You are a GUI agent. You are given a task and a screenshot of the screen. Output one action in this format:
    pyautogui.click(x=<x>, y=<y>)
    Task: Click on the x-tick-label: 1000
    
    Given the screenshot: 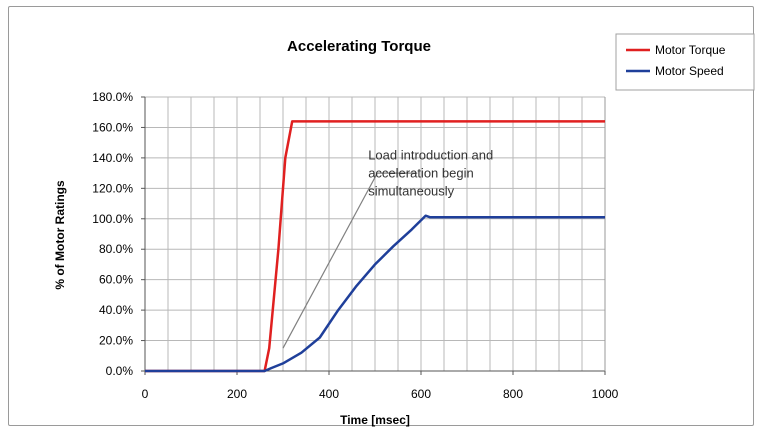 What is the action you would take?
    pyautogui.click(x=605, y=394)
    